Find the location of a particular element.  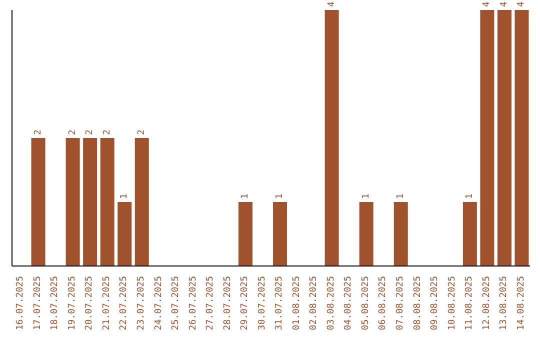

x-tick-label: 07.08.2025 is located at coordinates (401, 303).